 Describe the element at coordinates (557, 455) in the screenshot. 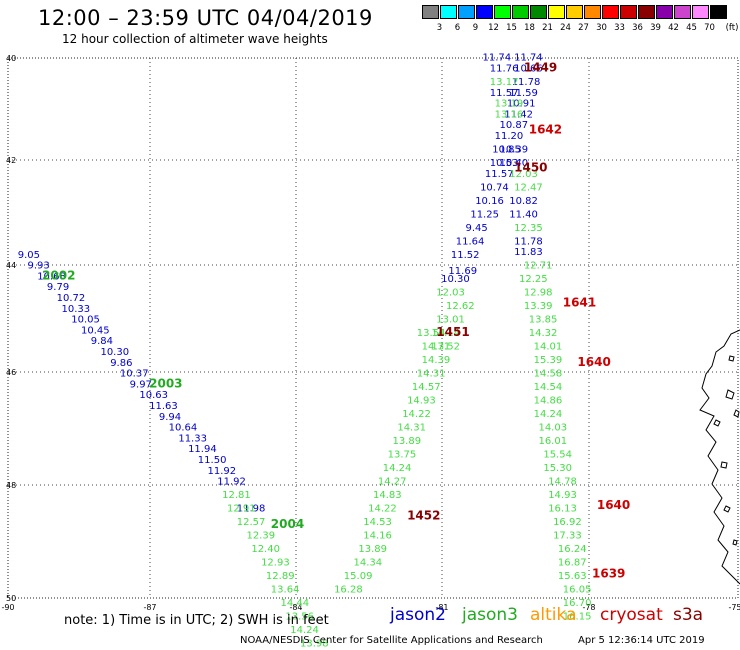

I see `wave-height-label: 15.54` at that location.